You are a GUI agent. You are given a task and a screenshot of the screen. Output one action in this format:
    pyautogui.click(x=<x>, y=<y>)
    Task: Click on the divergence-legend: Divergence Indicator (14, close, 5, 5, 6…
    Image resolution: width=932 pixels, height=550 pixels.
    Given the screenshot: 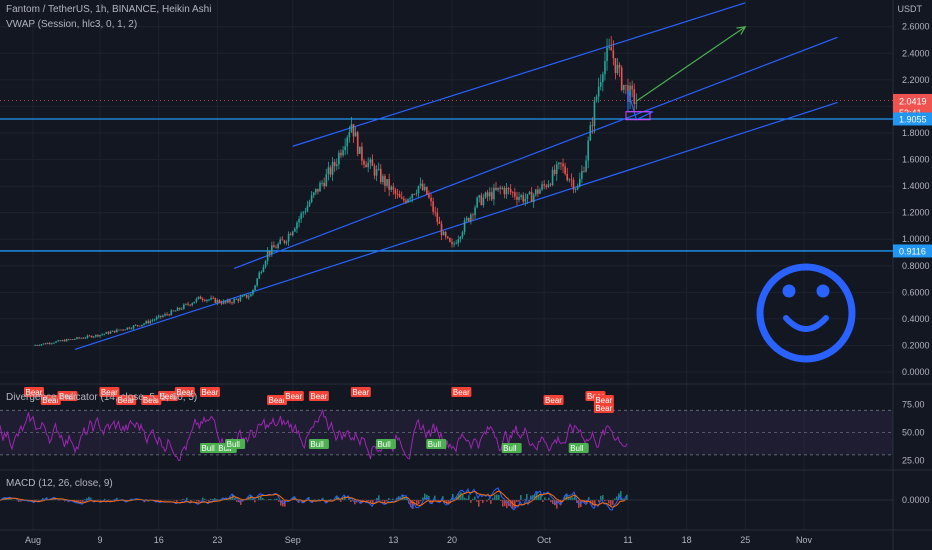 What is the action you would take?
    pyautogui.click(x=102, y=397)
    